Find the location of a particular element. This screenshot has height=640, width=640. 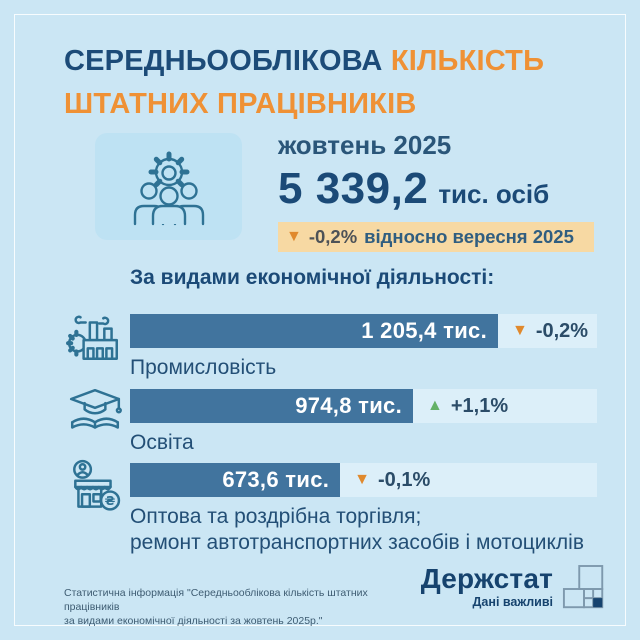

derzhstat-logo-text: Держстат Дані важливі is located at coordinates (486, 586).